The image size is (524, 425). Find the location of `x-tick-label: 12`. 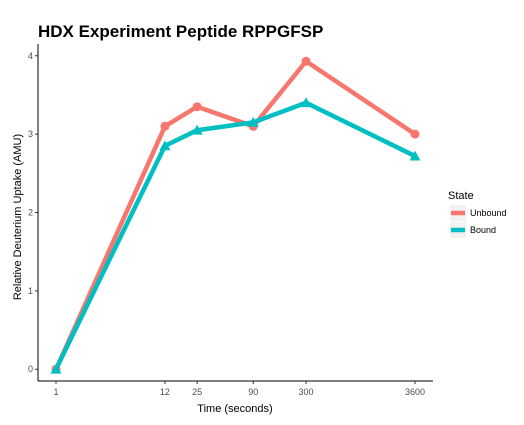

x-tick-label: 12 is located at coordinates (165, 392).